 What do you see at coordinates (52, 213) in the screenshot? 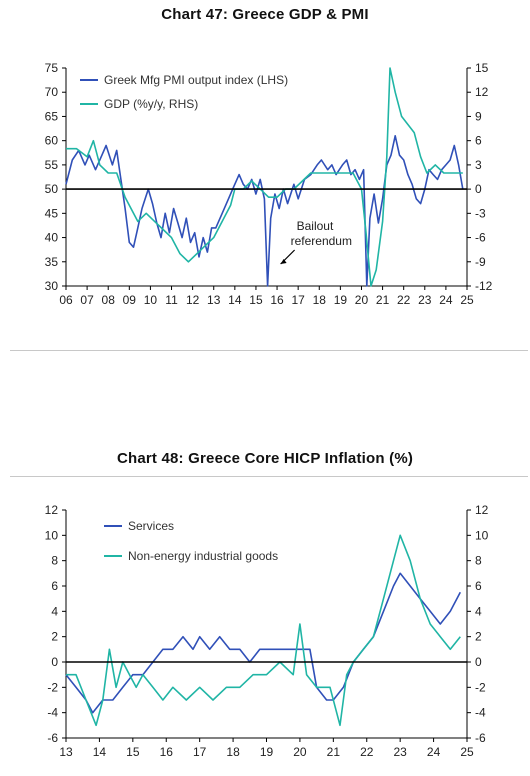
I see `left-tick-label: 45` at bounding box center [52, 213].